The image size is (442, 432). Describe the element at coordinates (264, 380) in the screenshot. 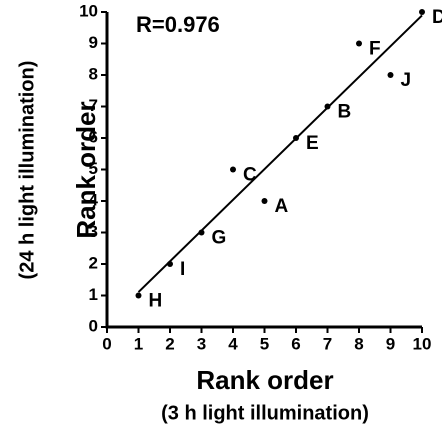

I see `x-axis-title: Rank order` at that location.